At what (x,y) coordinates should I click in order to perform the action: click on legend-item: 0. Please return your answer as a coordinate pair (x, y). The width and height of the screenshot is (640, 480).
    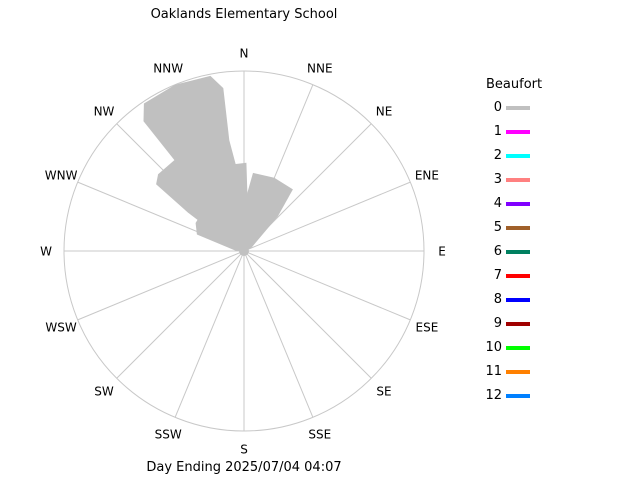
    Looking at the image, I should click on (530, 108).